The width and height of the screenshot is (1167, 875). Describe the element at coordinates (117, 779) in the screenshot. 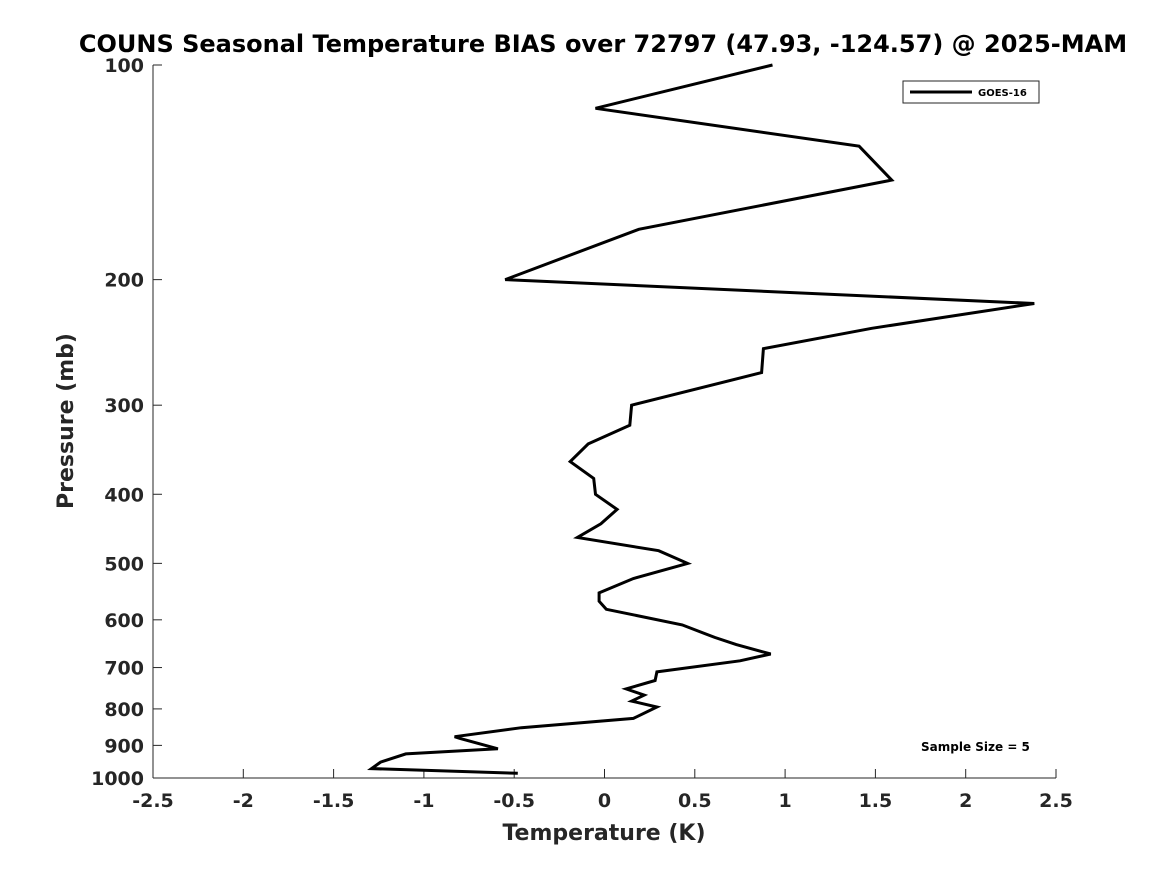

I see `y-tick-label-9: 1000` at that location.